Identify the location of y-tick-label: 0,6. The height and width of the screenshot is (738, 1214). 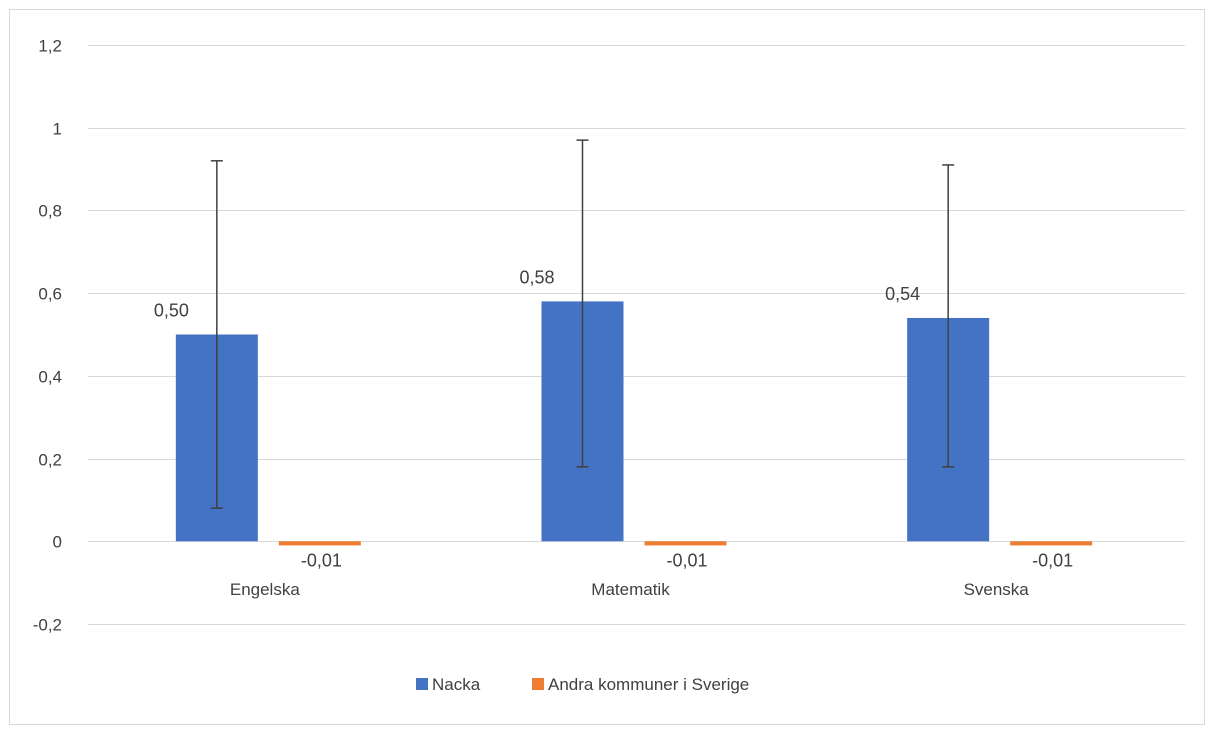
(50, 294).